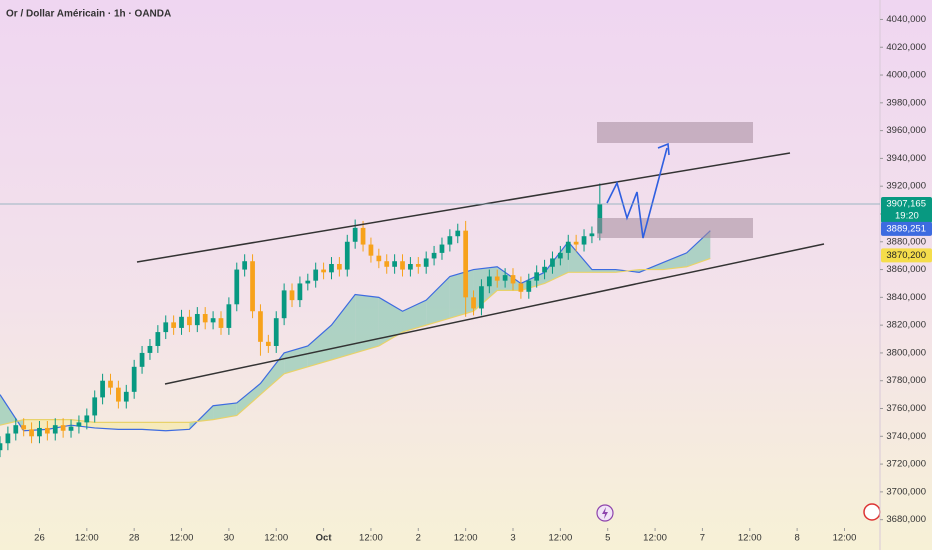  I want to click on y-tick-label: 3880,000, so click(906, 241).